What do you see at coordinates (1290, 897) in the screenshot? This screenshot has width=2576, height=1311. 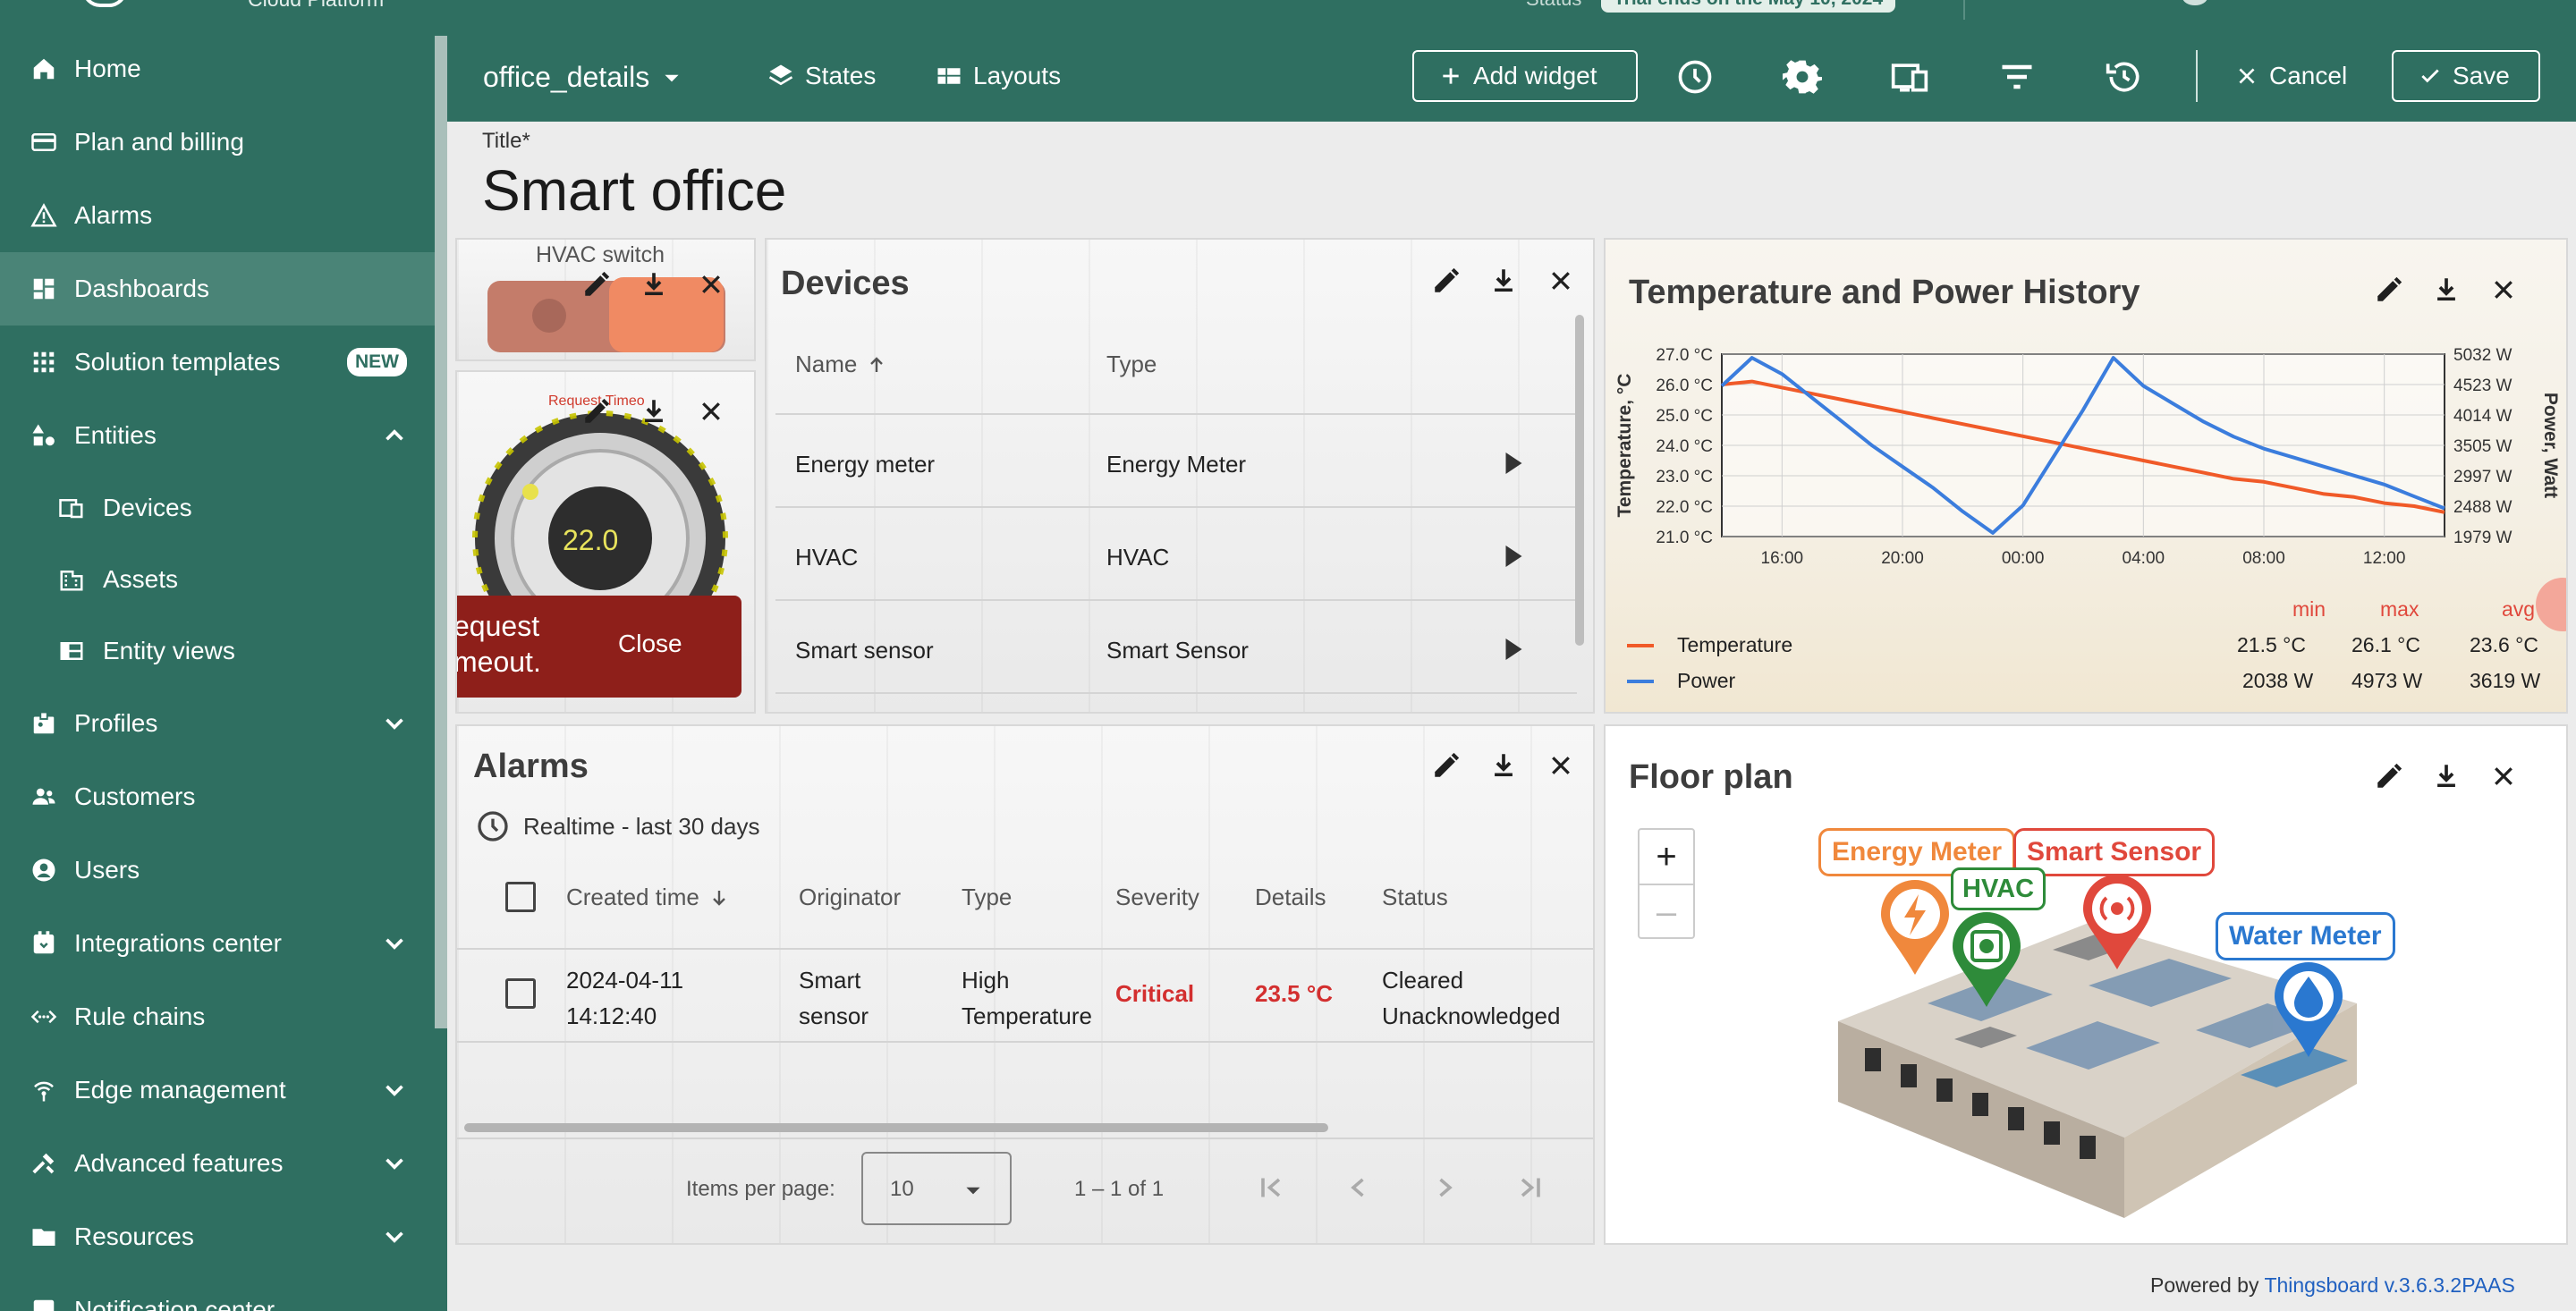 I see `column-header-details: Details` at bounding box center [1290, 897].